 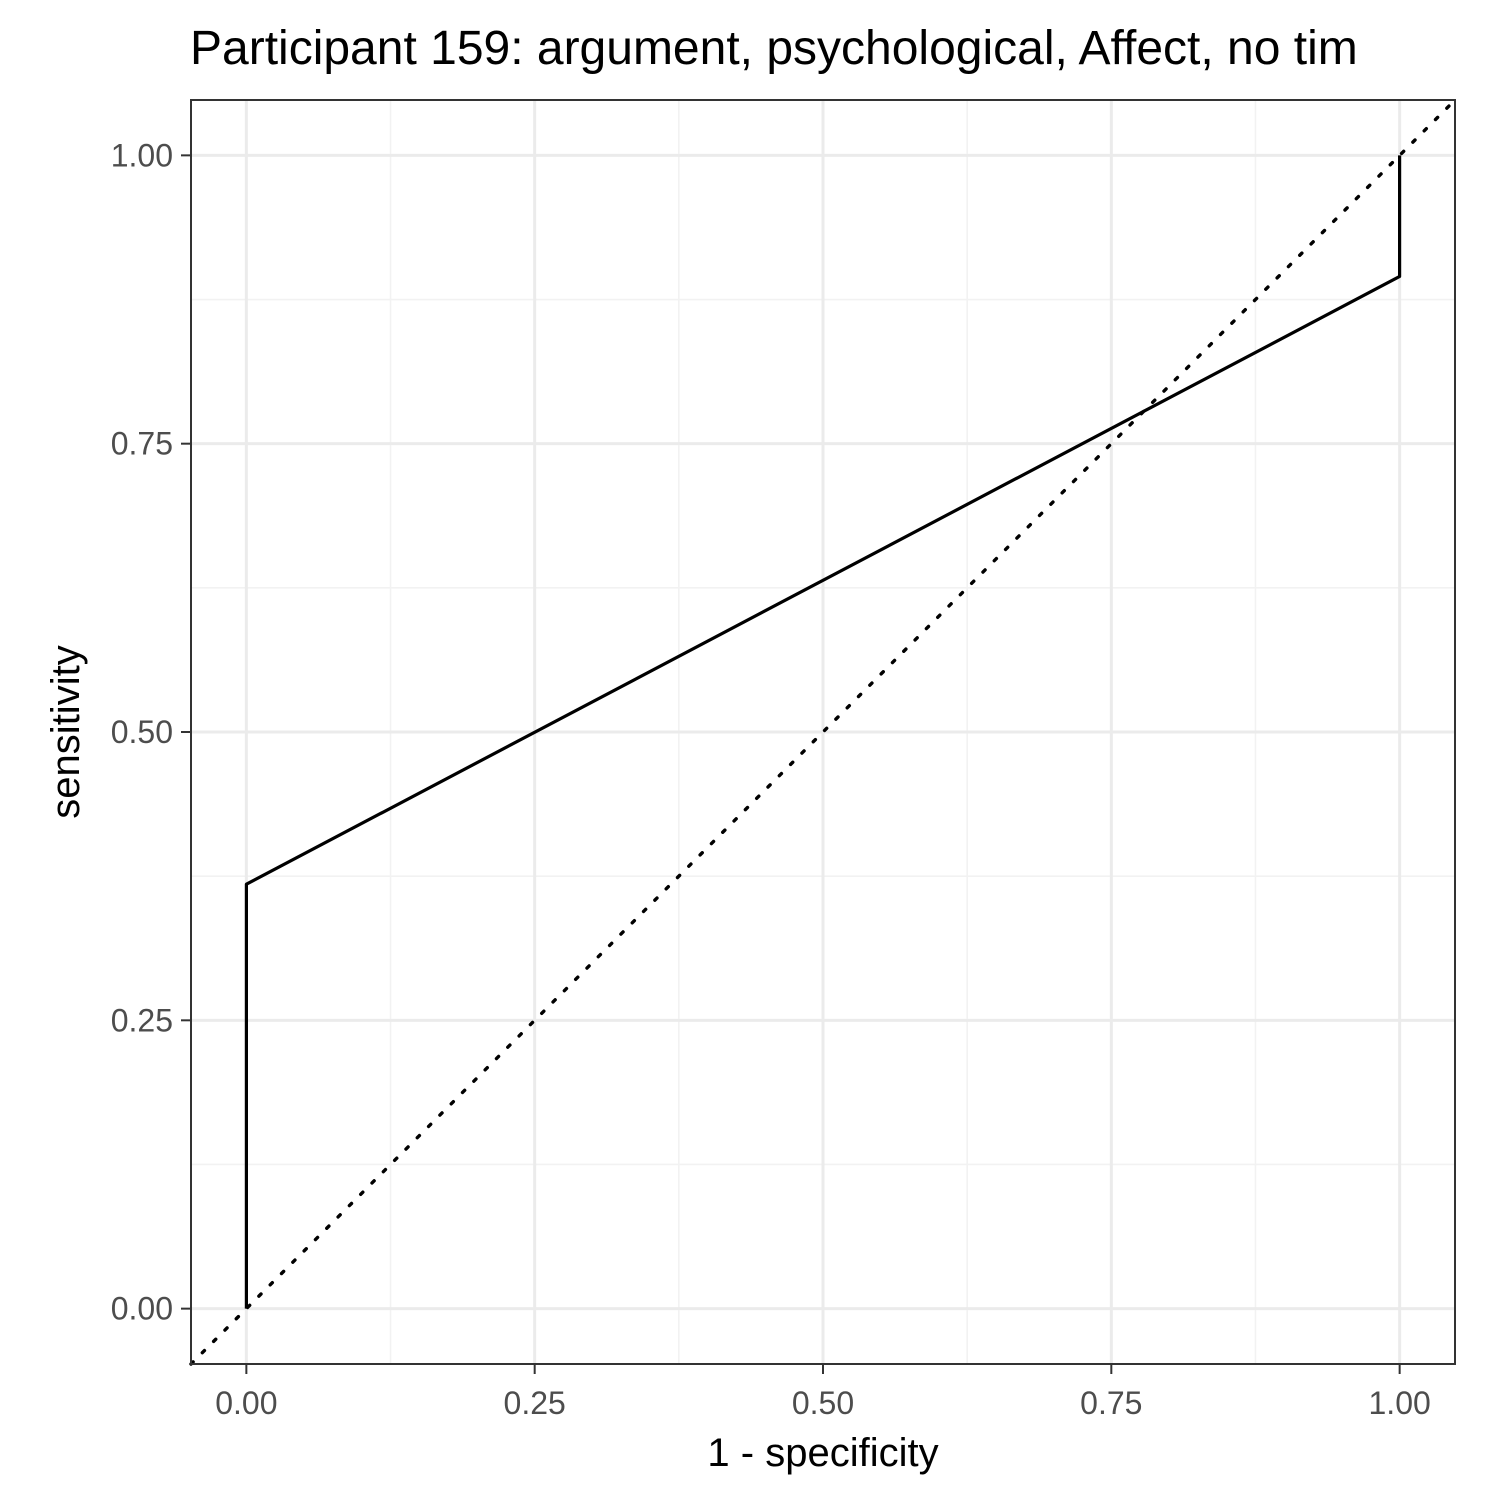 What do you see at coordinates (823, 1403) in the screenshot?
I see `x-tick-label: 0.50` at bounding box center [823, 1403].